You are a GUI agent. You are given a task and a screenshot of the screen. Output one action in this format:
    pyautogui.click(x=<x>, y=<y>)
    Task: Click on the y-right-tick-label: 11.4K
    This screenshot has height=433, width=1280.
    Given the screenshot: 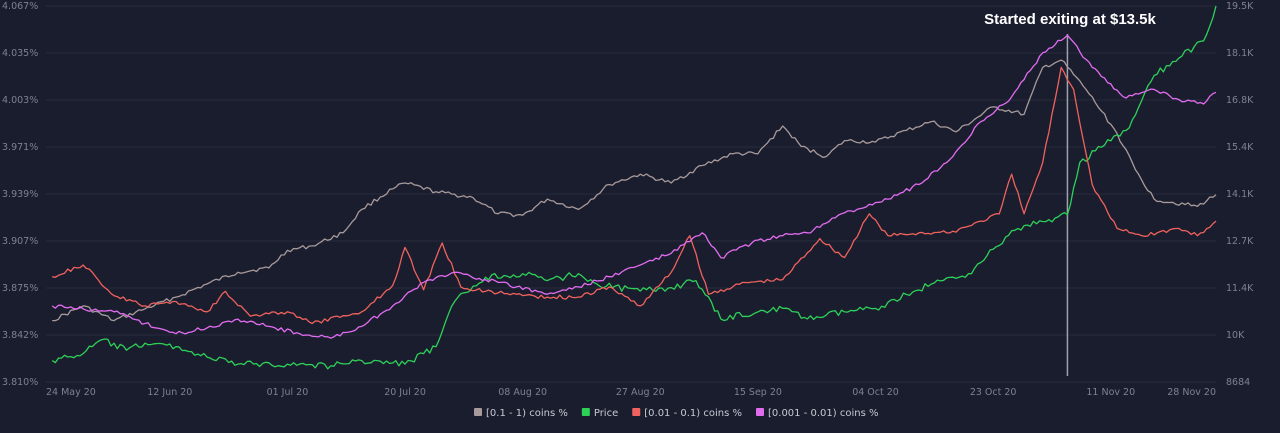 What is the action you would take?
    pyautogui.click(x=1240, y=288)
    